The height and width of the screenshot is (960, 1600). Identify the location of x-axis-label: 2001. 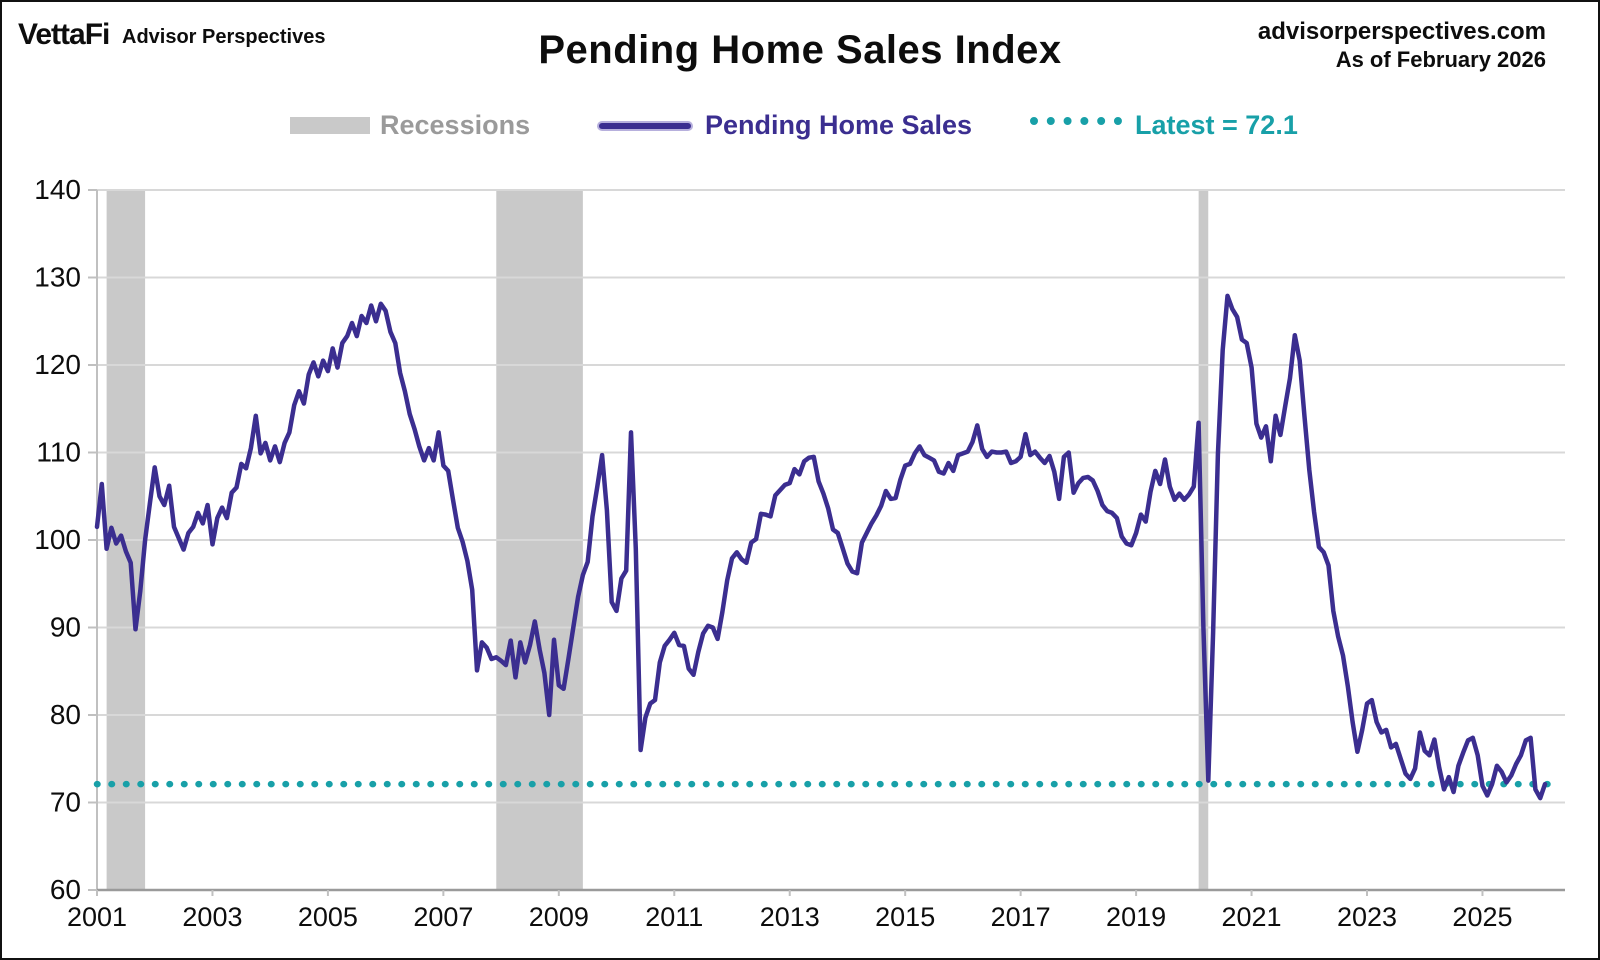
(97, 917).